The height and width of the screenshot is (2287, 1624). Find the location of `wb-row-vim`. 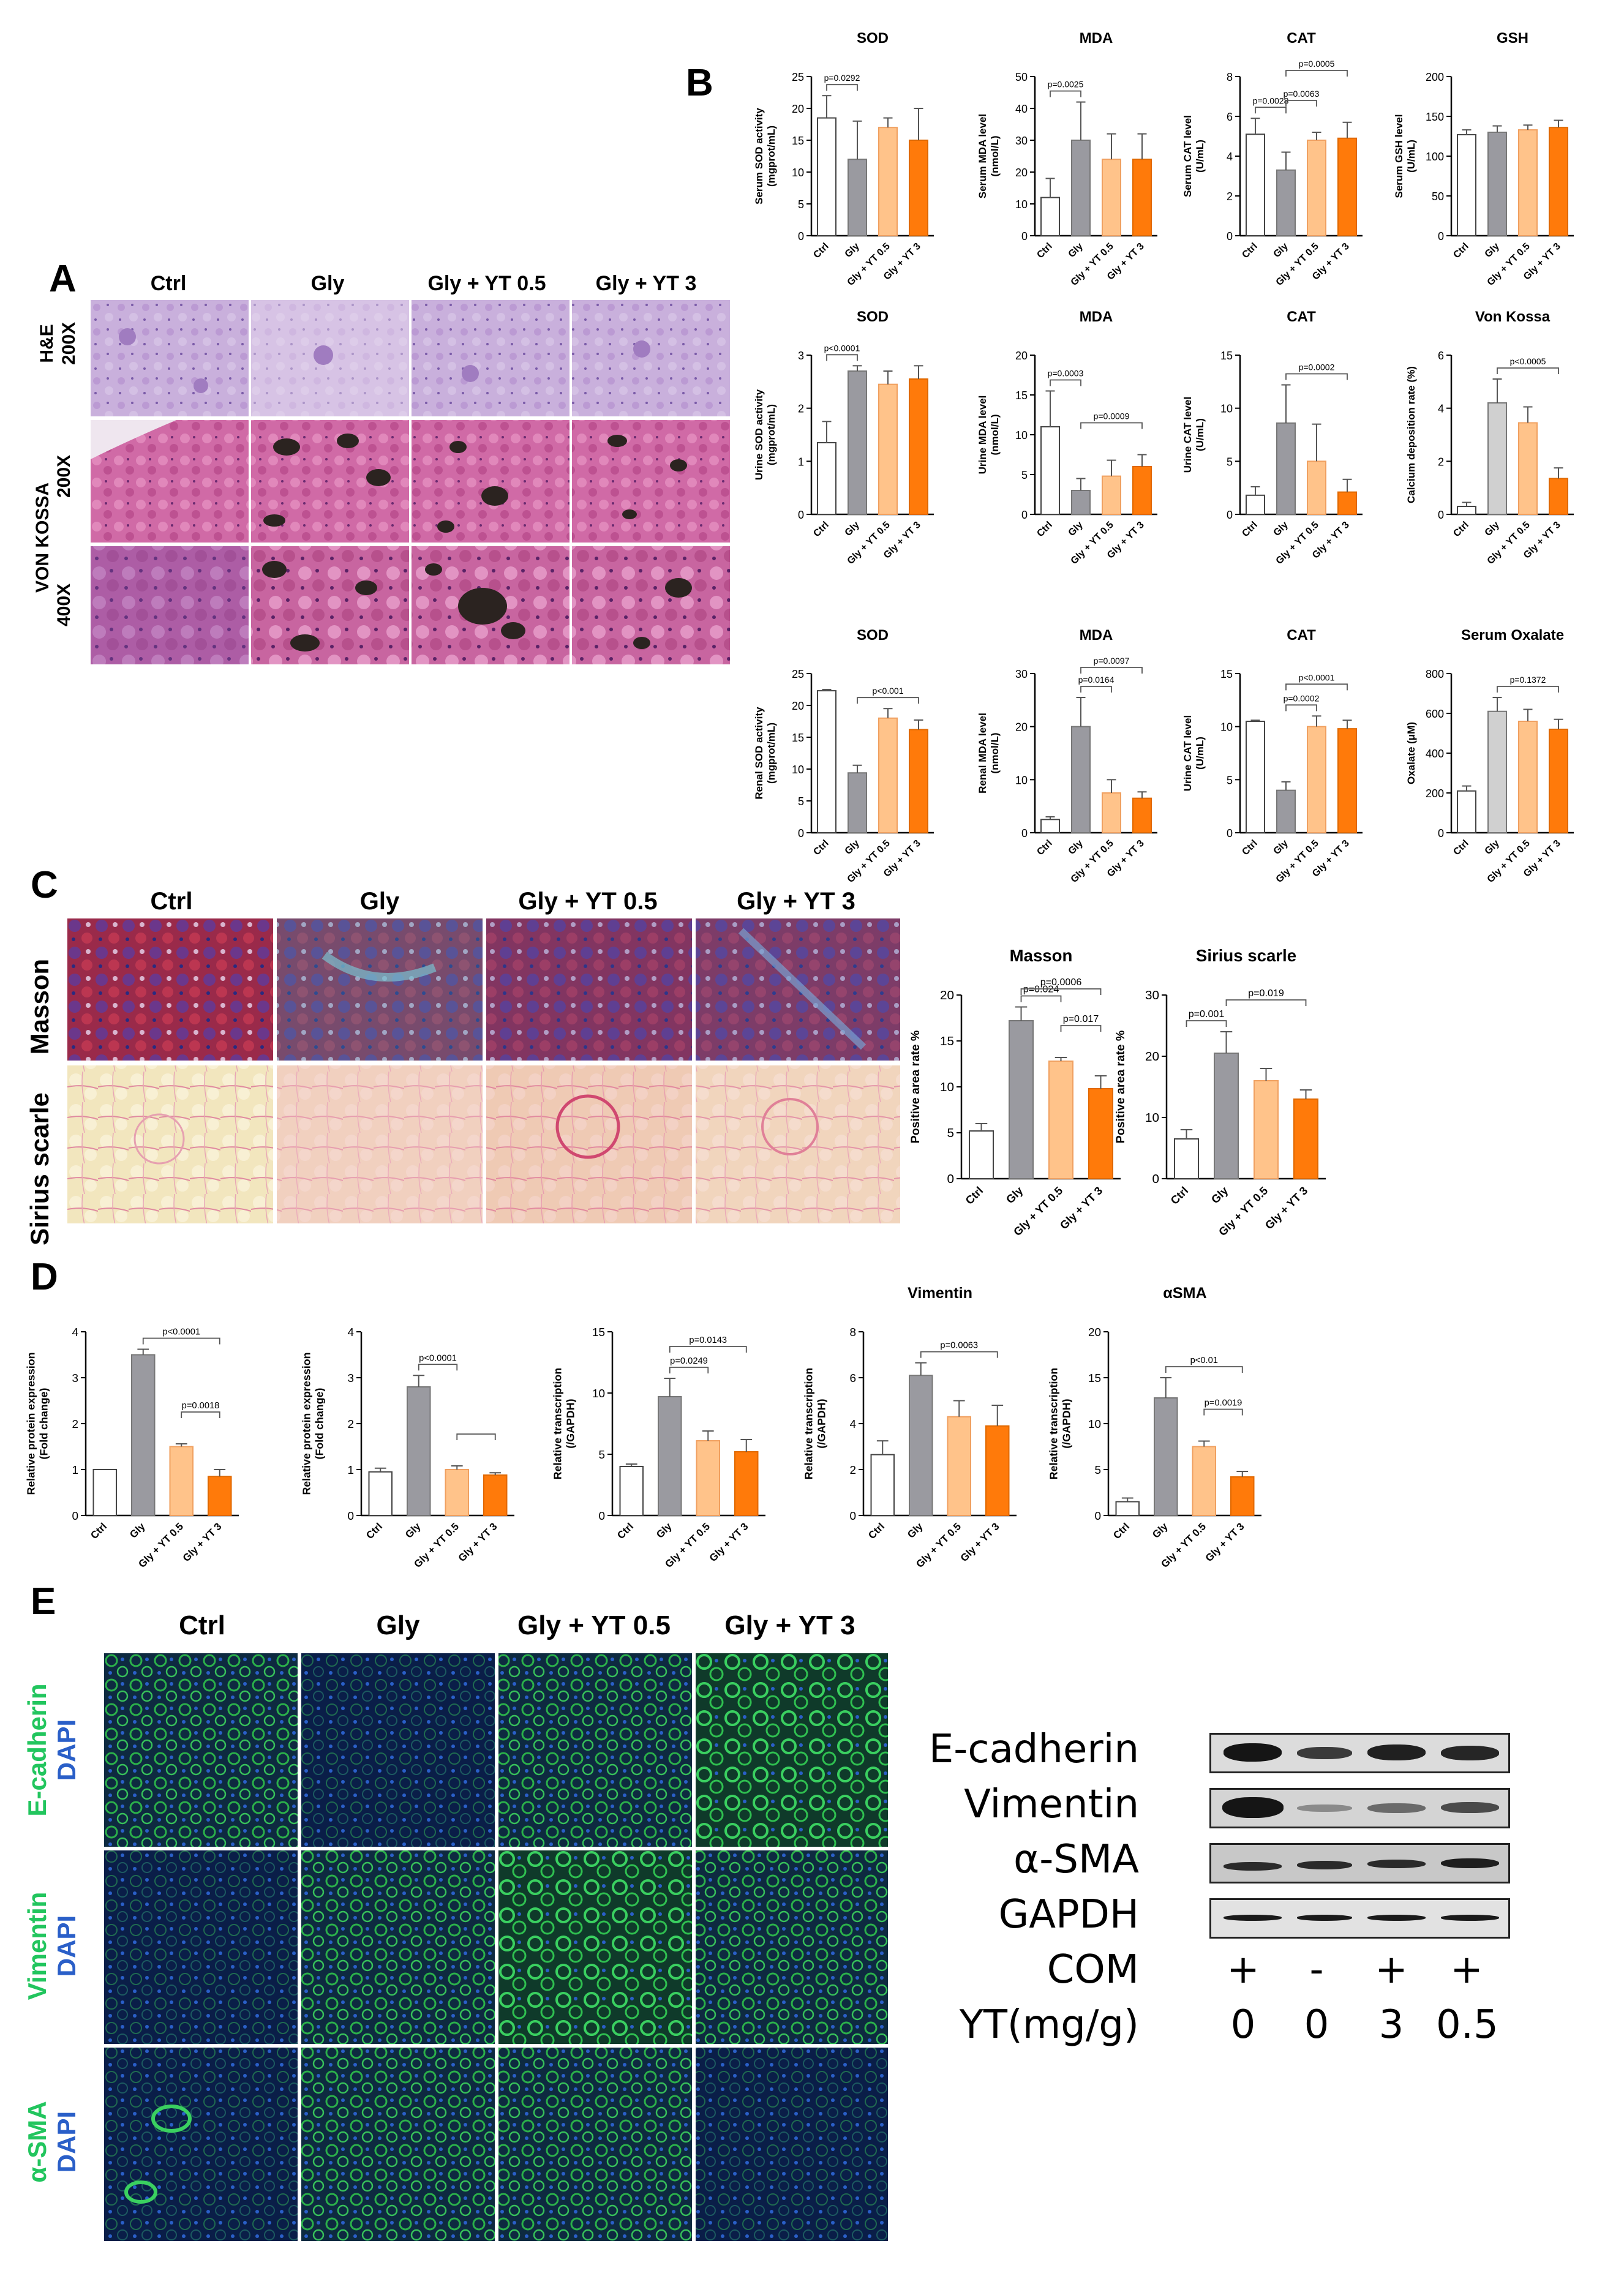

wb-row-vim is located at coordinates (1359, 1808).